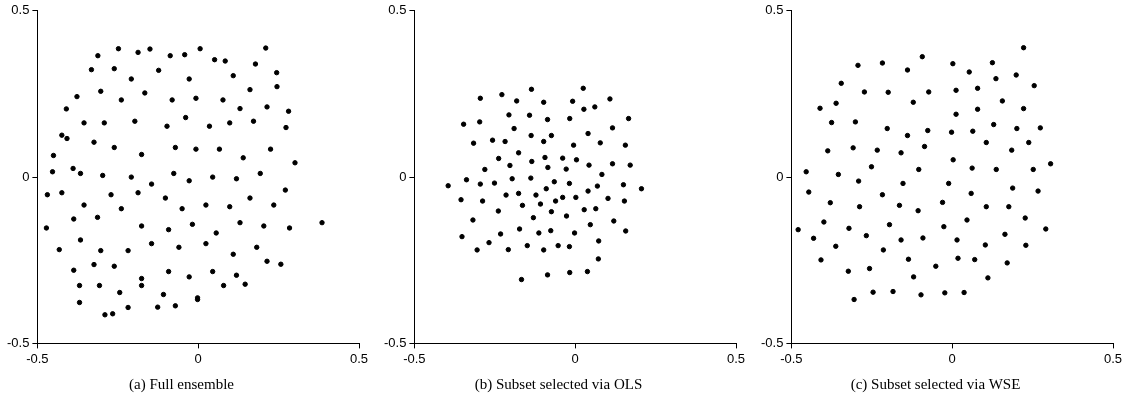  Describe the element at coordinates (935, 384) in the screenshot. I see `text: (c) Subset selected via WSE` at that location.